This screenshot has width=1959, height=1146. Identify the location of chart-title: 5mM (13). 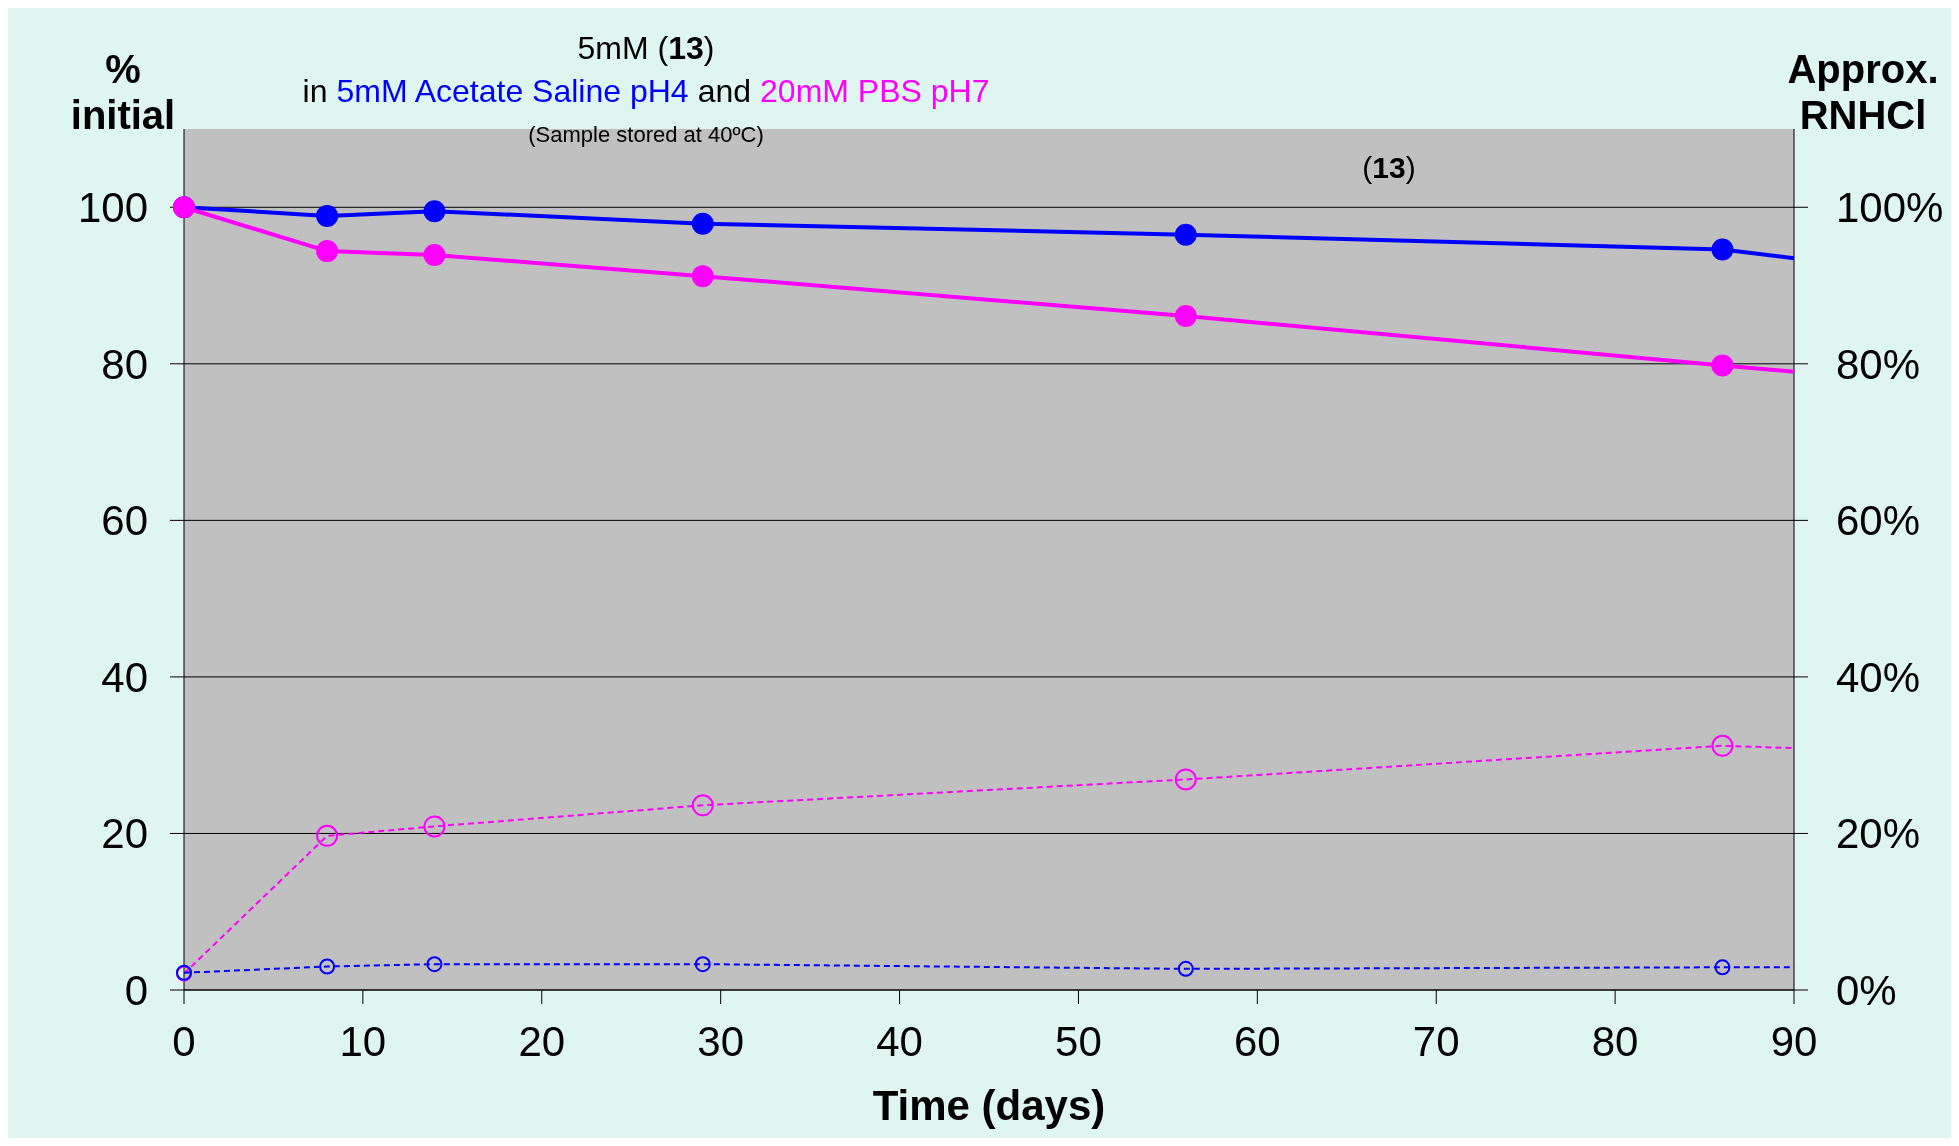
(646, 48).